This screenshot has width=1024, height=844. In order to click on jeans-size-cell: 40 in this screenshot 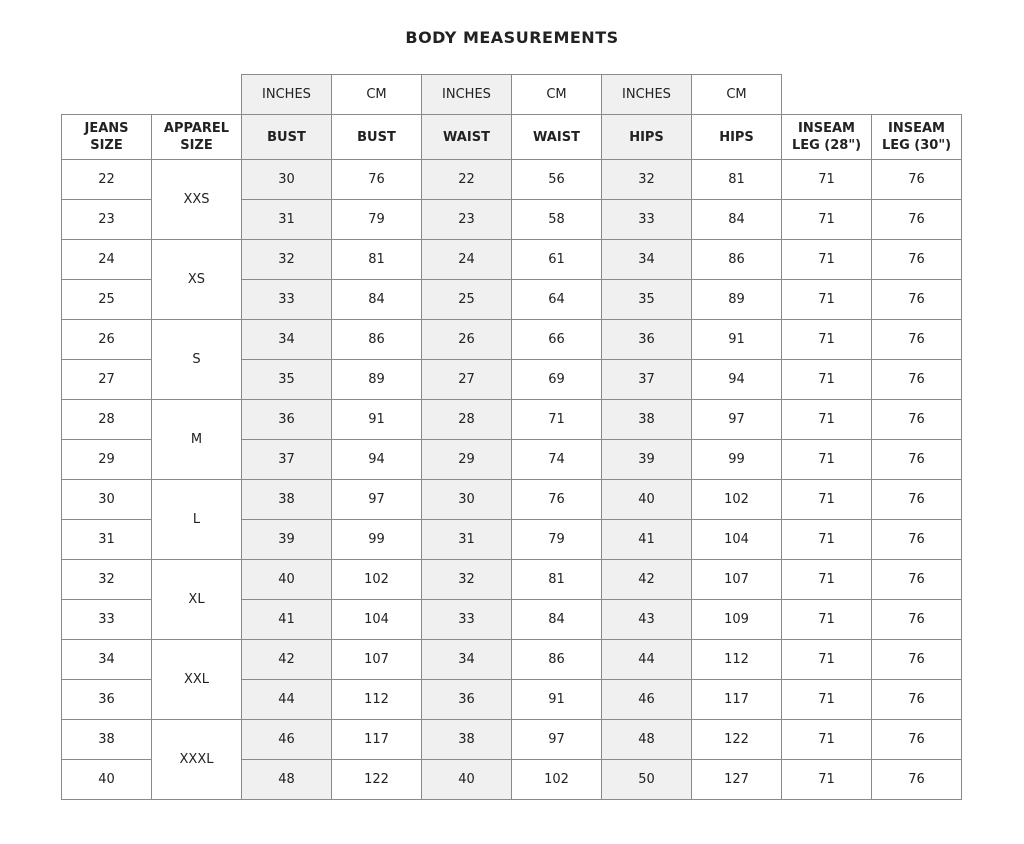, I will do `click(106, 779)`.